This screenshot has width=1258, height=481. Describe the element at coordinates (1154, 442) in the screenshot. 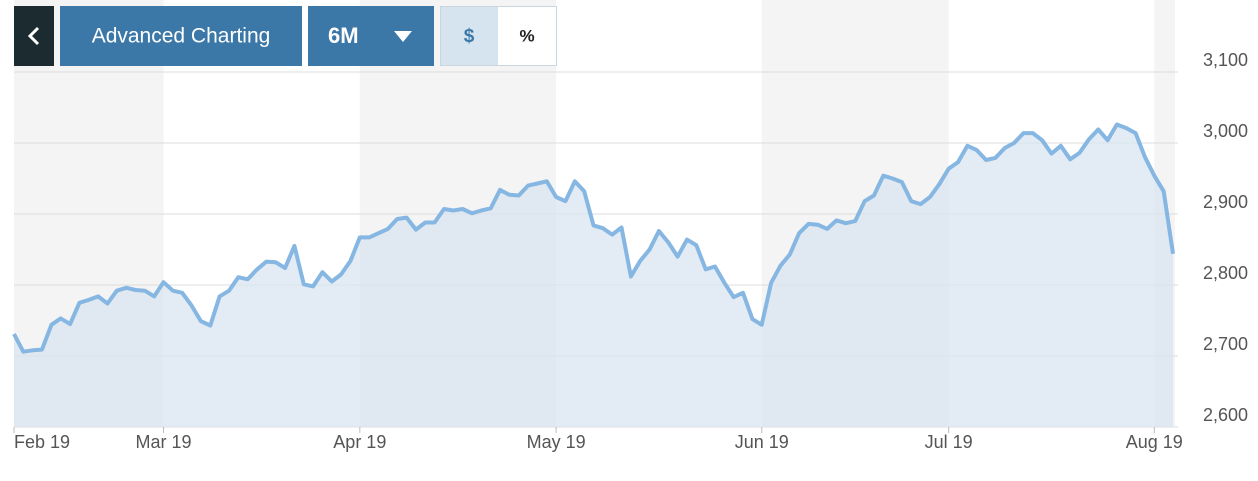

I see `x-tick-label: Aug 19` at that location.